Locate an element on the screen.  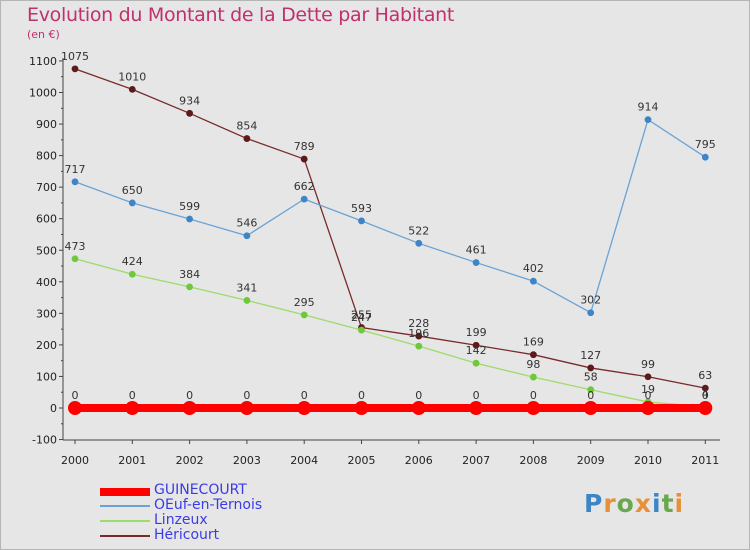
legend-swatch-linzeux is located at coordinates (125, 521).